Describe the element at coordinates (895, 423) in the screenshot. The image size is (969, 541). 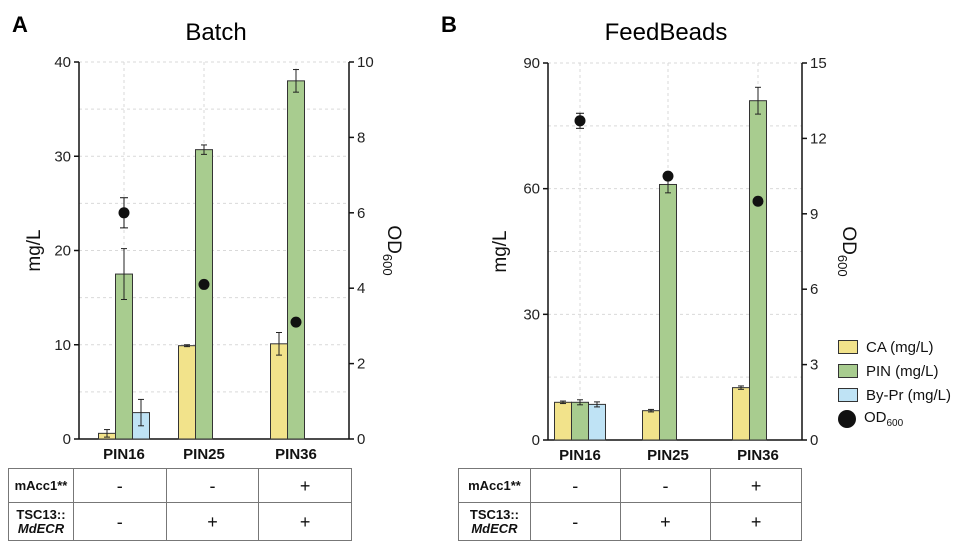
I see `legend-od-sub: 600` at that location.